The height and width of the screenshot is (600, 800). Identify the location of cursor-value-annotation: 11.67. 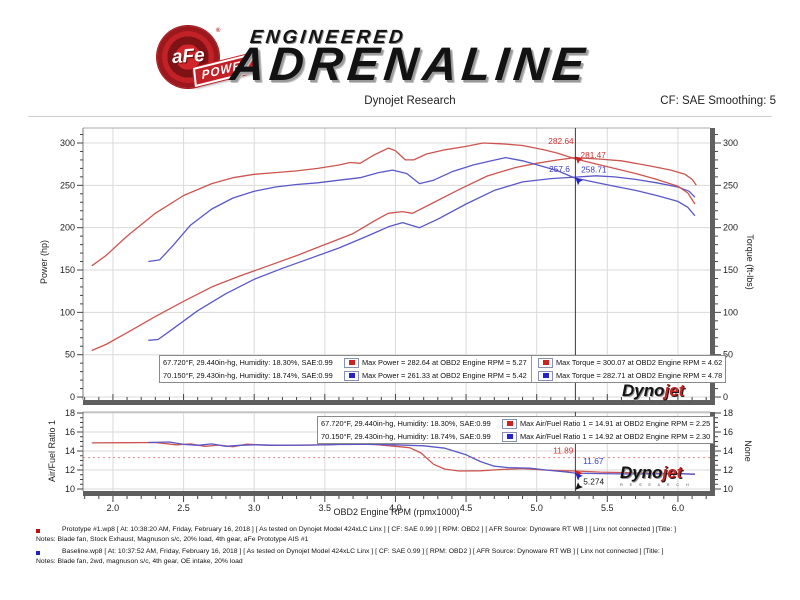
(593, 461).